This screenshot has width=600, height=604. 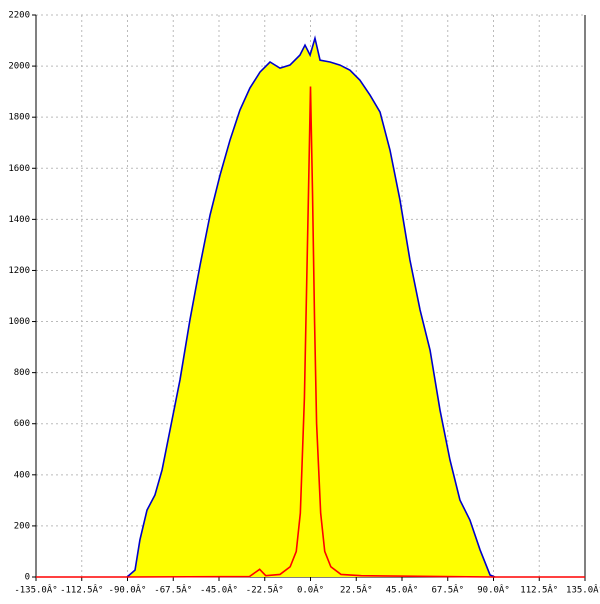 I want to click on x-tick-label: -22.5Â°, so click(x=265, y=590).